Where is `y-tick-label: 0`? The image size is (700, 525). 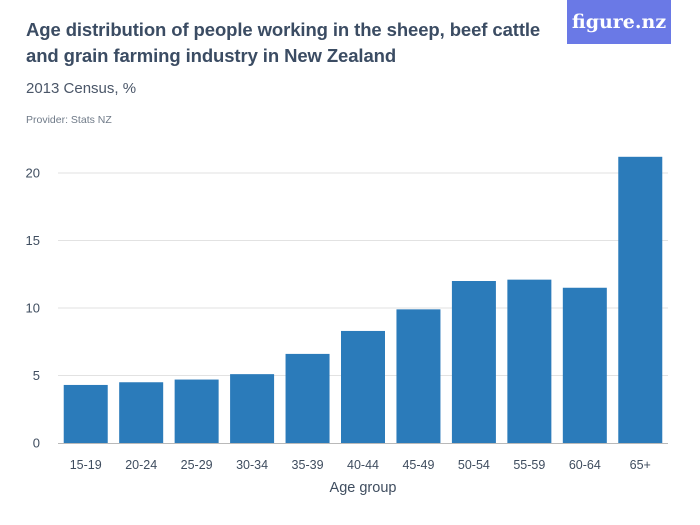 y-tick-label: 0 is located at coordinates (36, 443).